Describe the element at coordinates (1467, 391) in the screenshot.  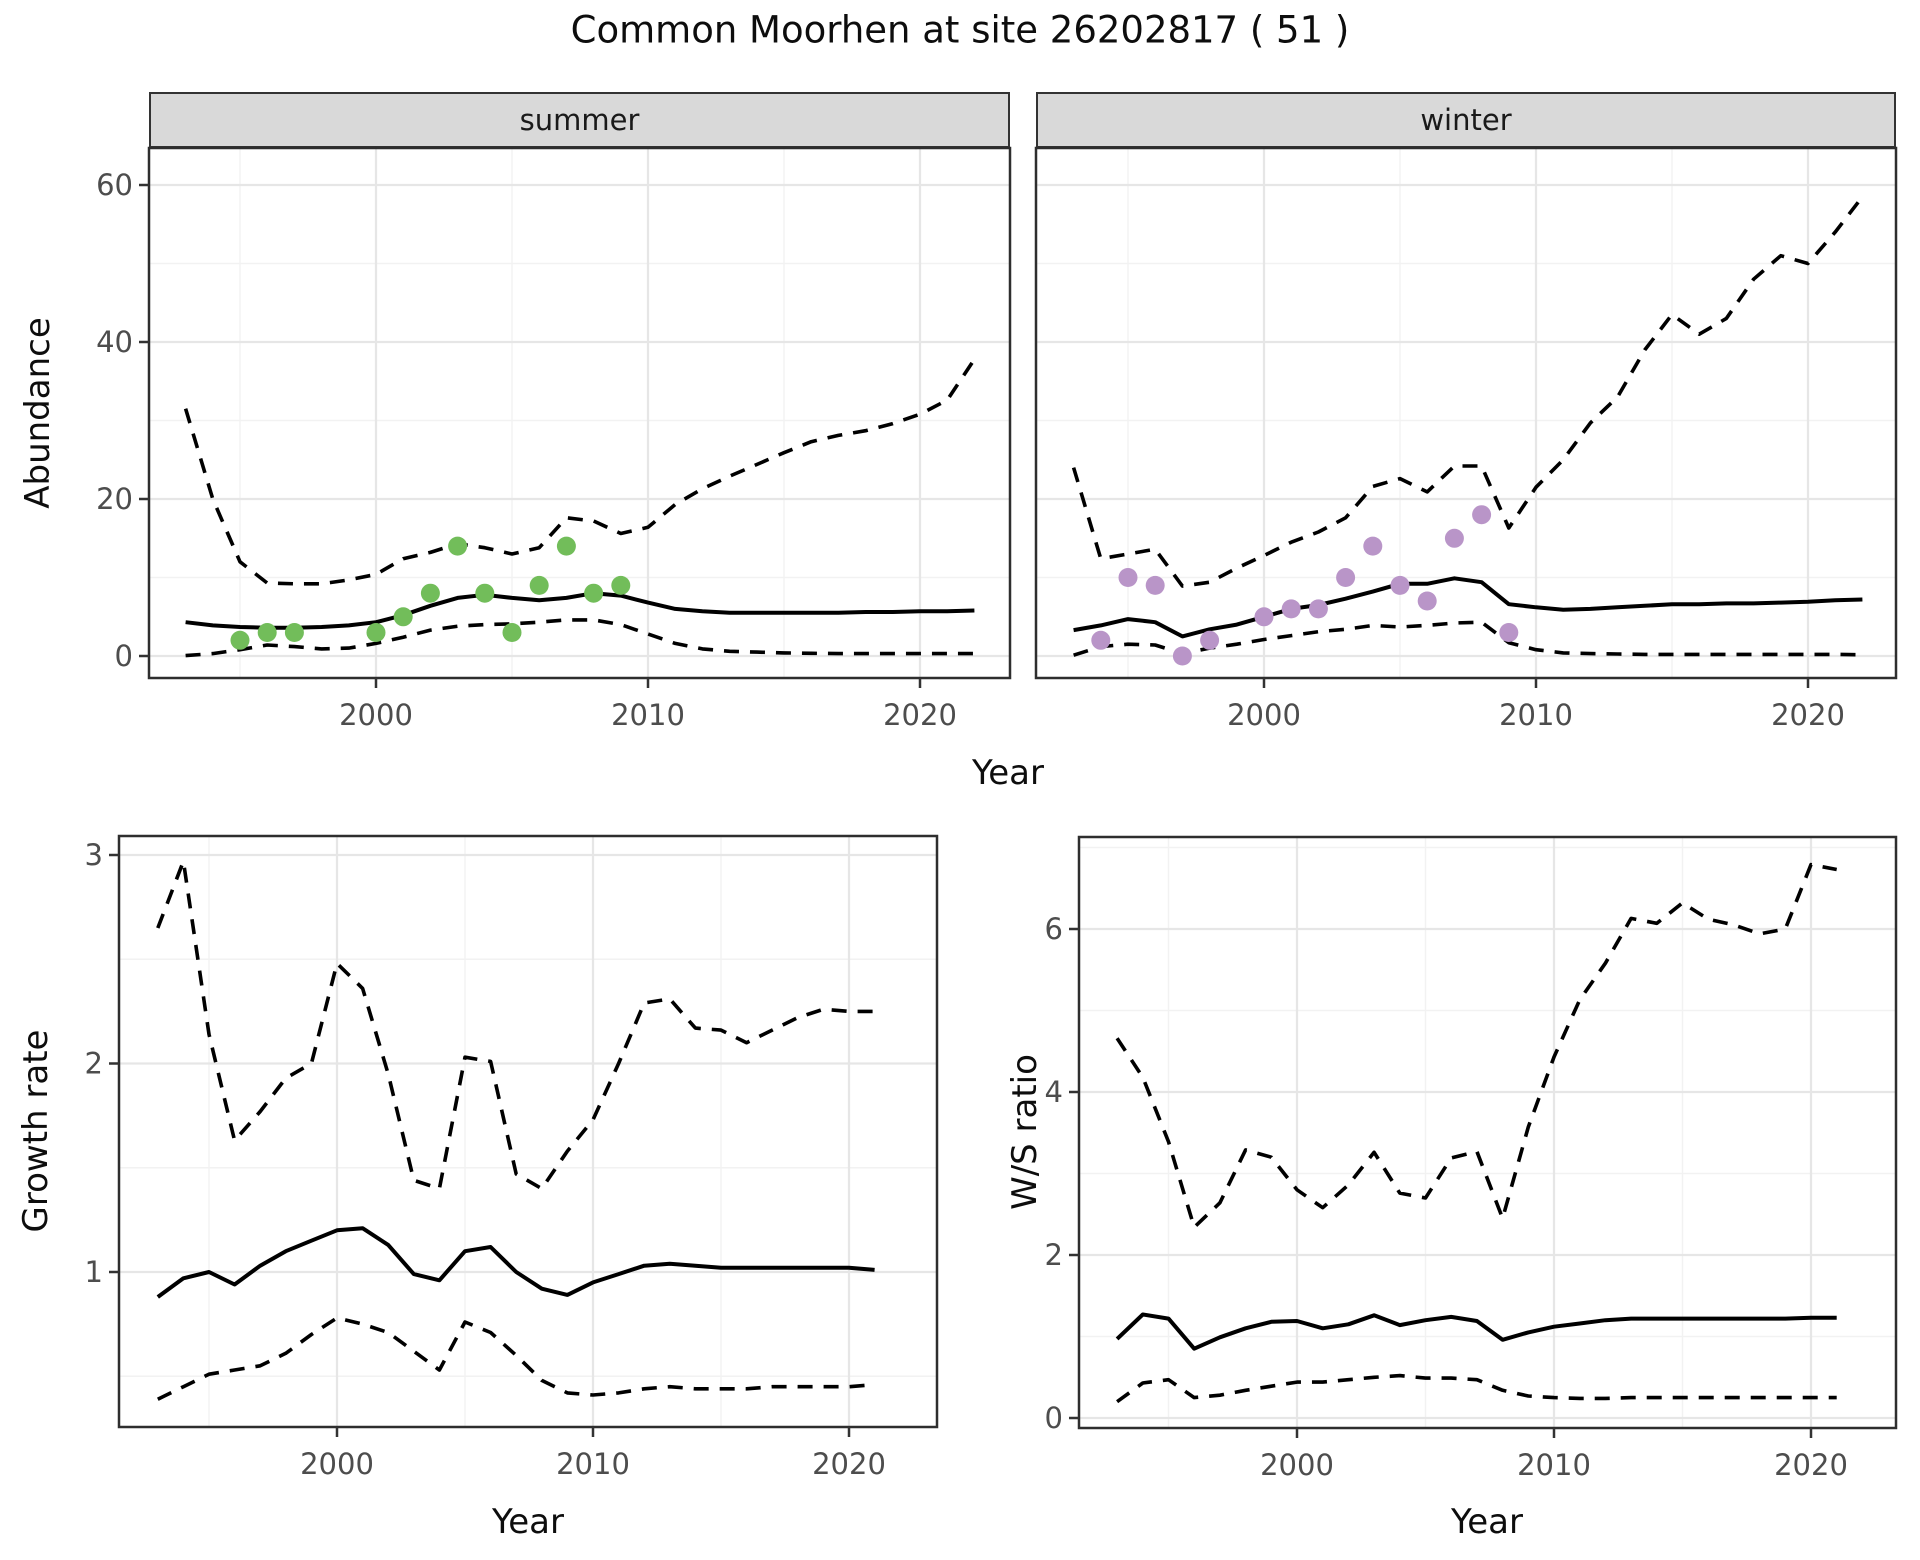
I see `abundance-winter-upper_95ci-line` at that location.